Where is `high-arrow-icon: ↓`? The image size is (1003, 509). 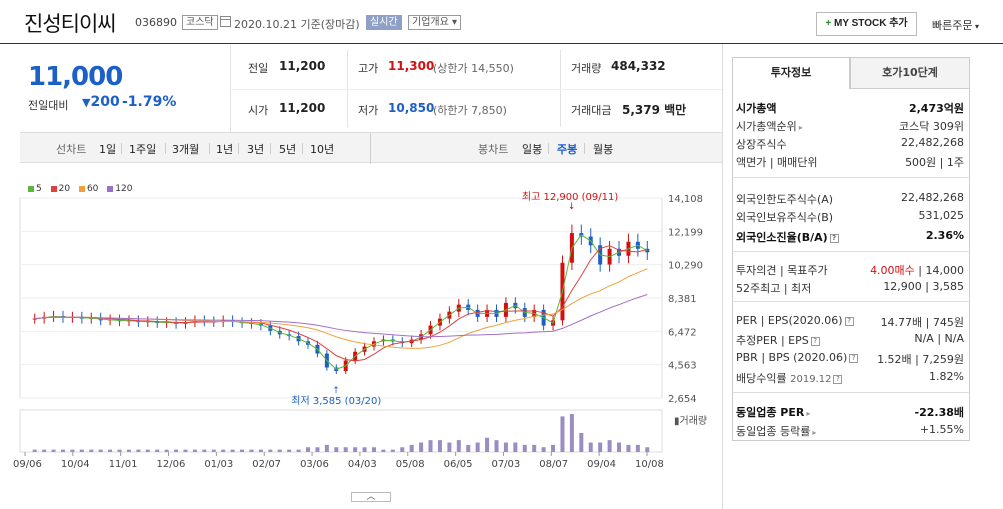
high-arrow-icon: ↓ is located at coordinates (572, 207).